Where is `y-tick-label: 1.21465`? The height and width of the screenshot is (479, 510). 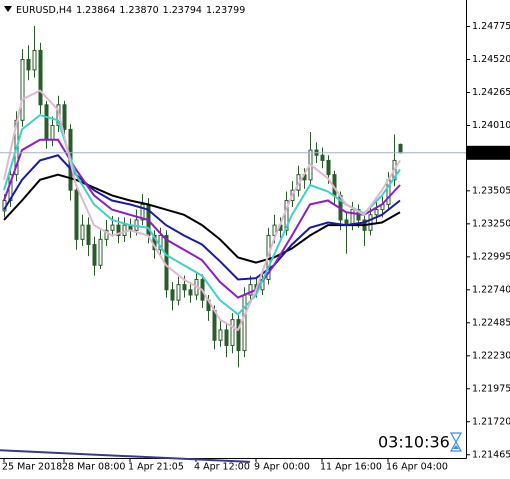
y-tick-label: 1.21465 is located at coordinates (491, 454).